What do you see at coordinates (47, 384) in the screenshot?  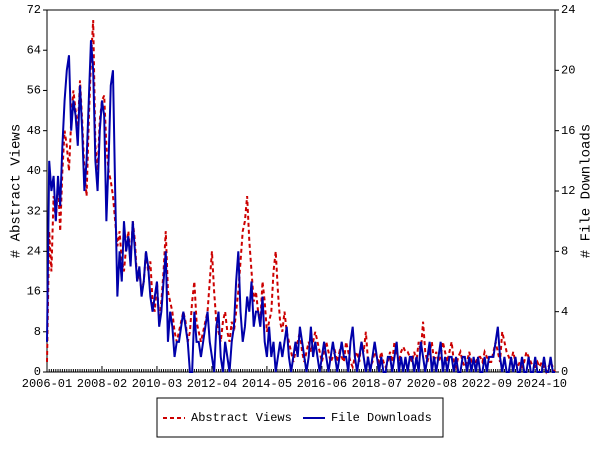 I see `x-tick-label: 2006-01` at bounding box center [47, 384].